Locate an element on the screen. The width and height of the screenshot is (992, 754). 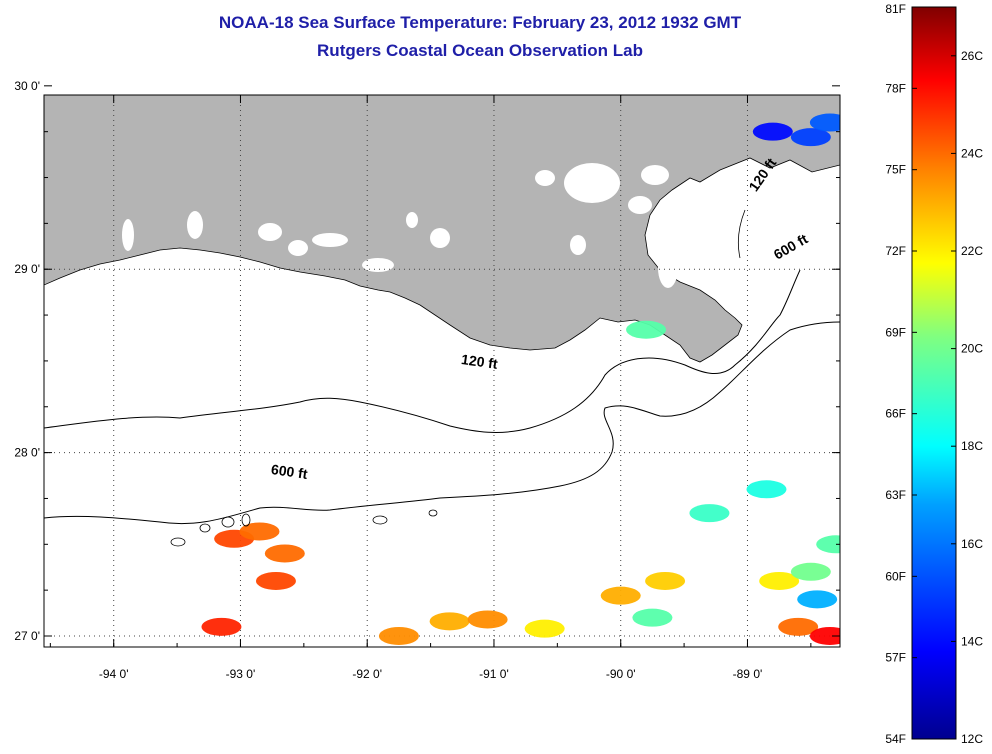
lon-tick-label: -93 0' is located at coordinates (241, 674).